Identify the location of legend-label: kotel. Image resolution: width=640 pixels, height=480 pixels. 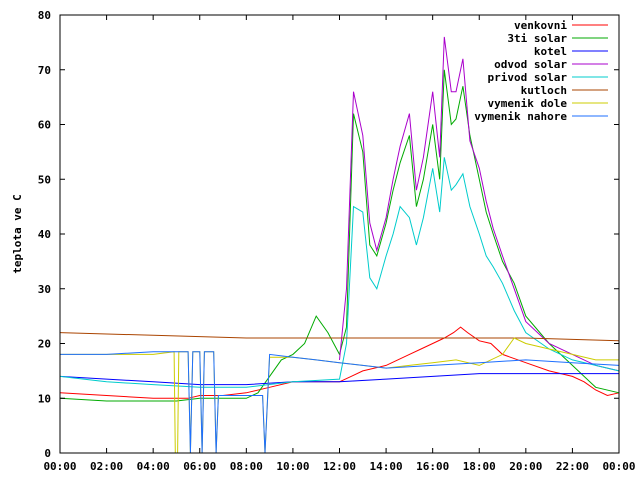
(550, 51).